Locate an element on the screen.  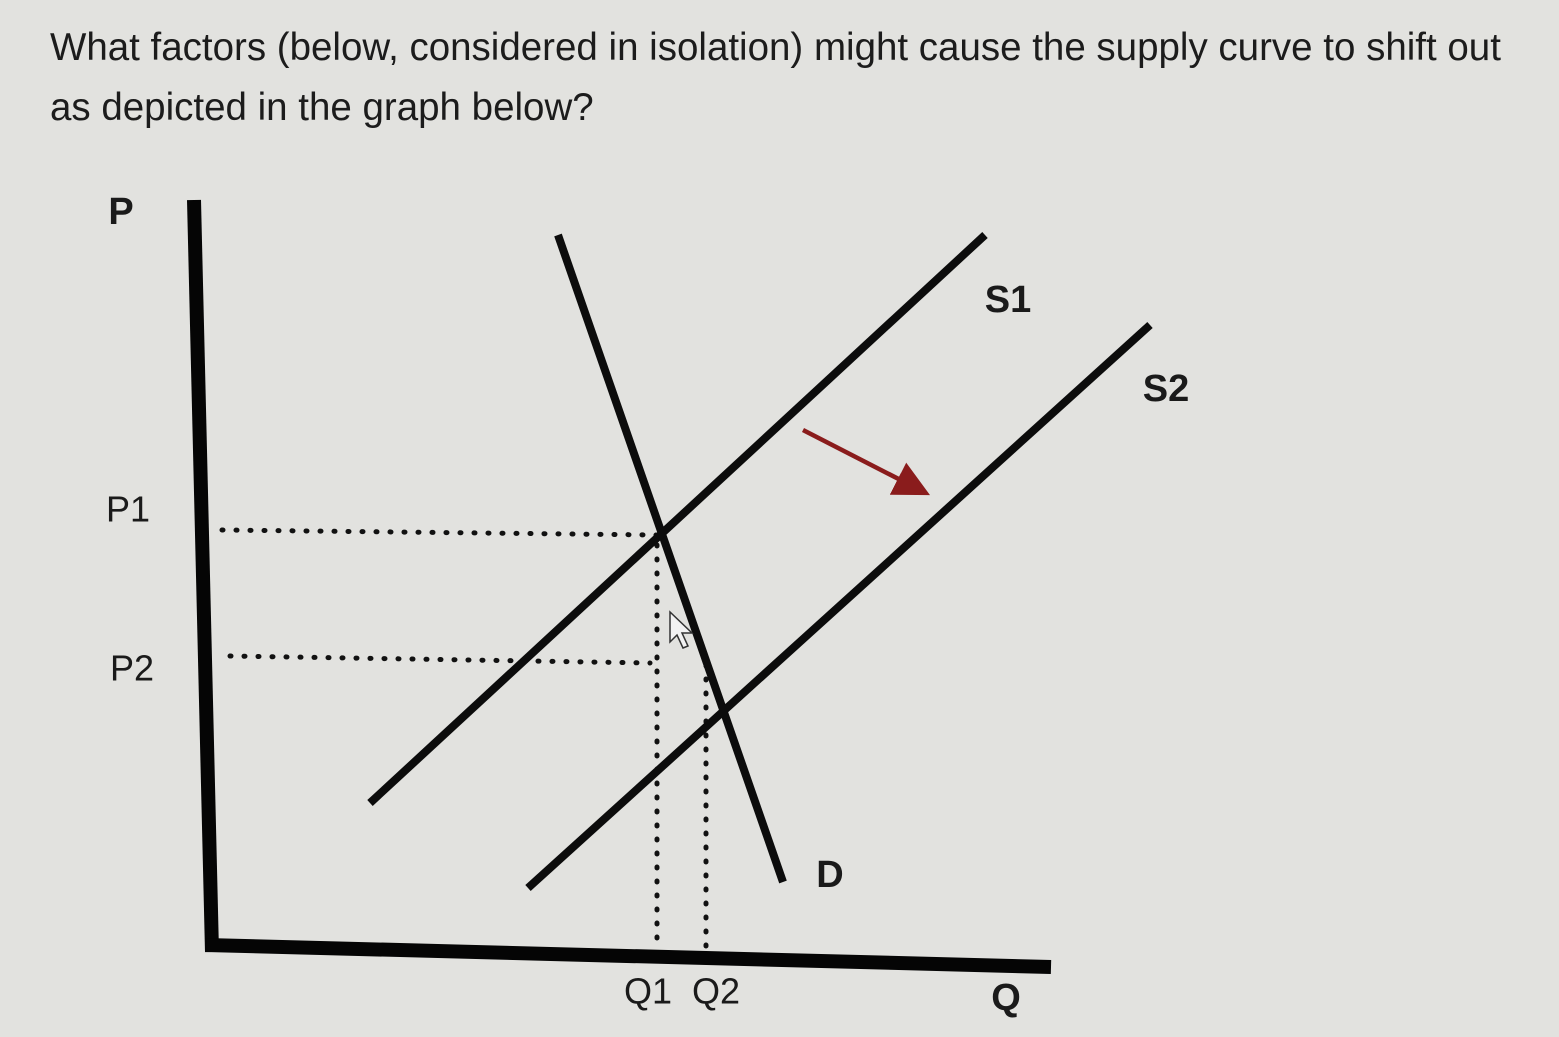
x-axis is located at coordinates (628, 956).